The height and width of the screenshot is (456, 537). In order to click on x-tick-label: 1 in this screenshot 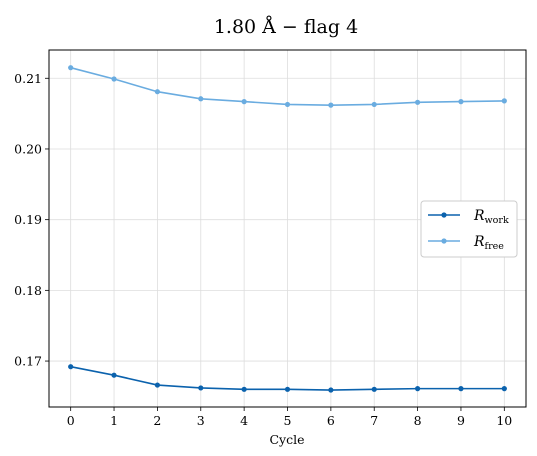, I will do `click(114, 420)`.